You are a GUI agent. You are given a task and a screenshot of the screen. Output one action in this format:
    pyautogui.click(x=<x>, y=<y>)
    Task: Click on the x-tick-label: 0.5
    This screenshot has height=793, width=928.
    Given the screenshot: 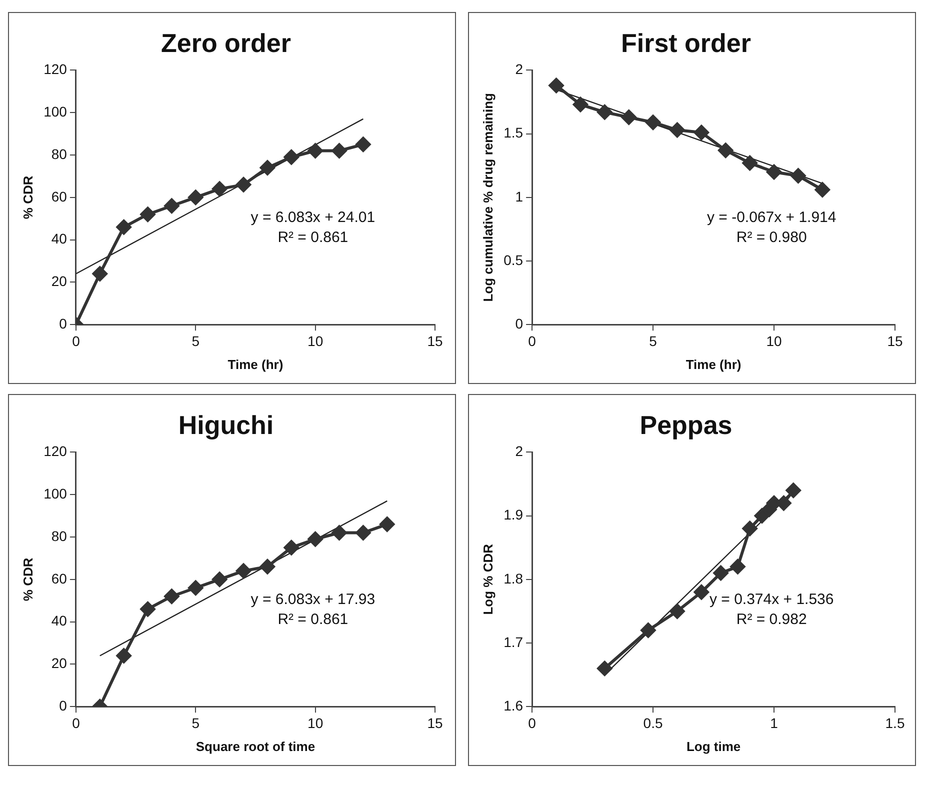 What is the action you would take?
    pyautogui.click(x=653, y=722)
    